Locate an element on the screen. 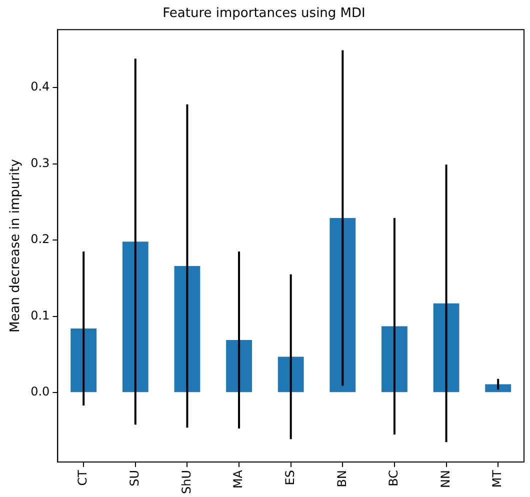 Image resolution: width=530 pixels, height=497 pixels. y-tick-label: 0.4 is located at coordinates (40, 87).